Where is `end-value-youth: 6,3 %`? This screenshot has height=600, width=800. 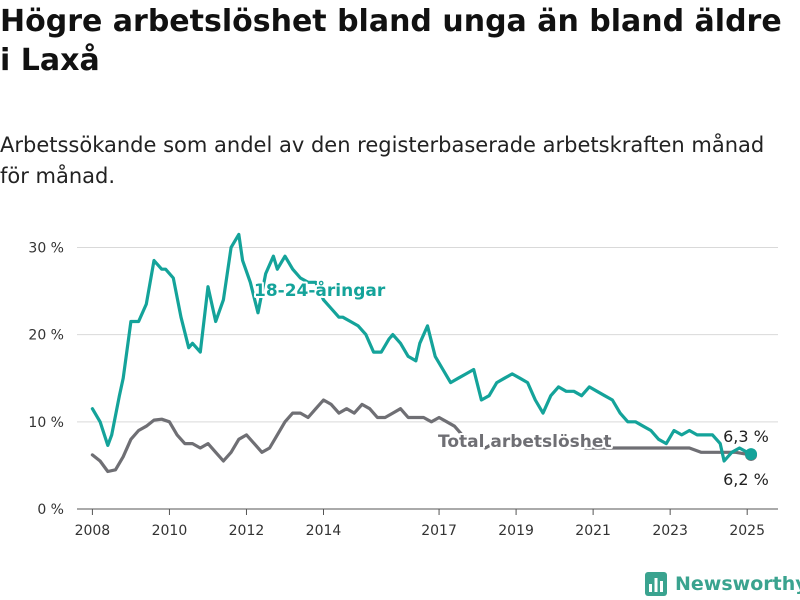 end-value-youth: 6,3 % is located at coordinates (746, 436).